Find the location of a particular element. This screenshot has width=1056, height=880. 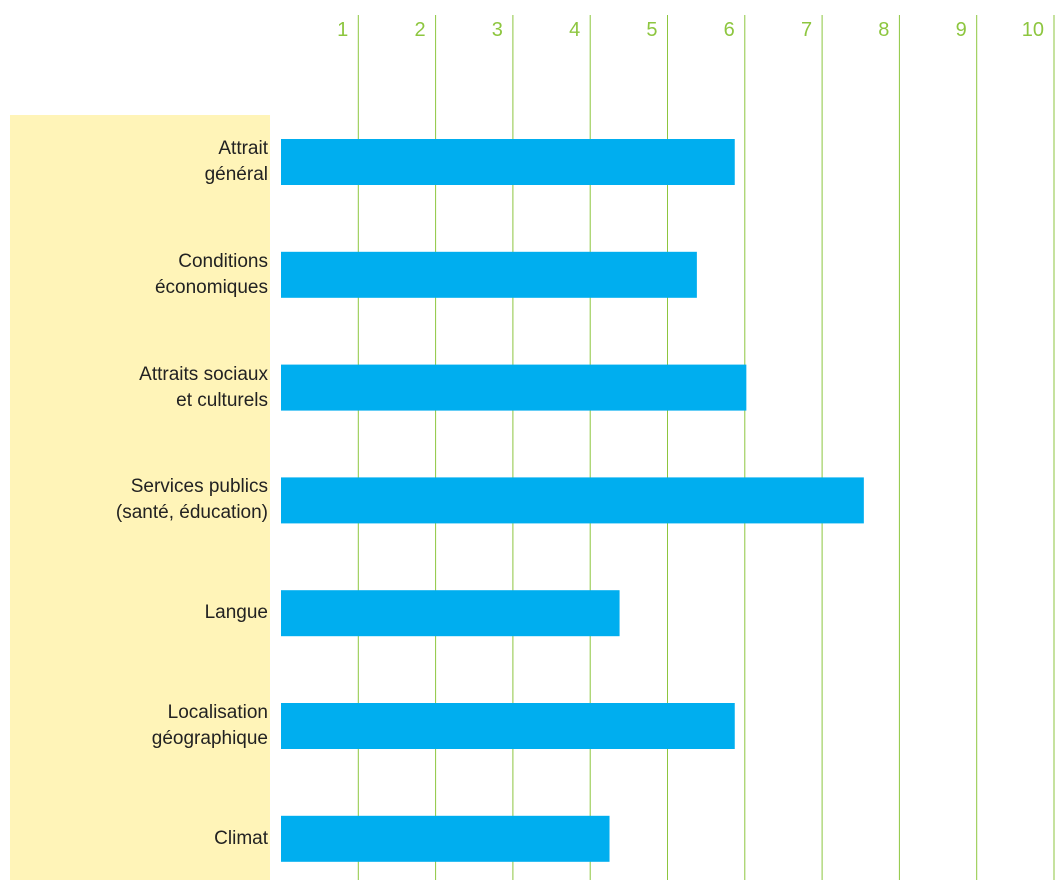

x-tick-label: 1 is located at coordinates (342, 30).